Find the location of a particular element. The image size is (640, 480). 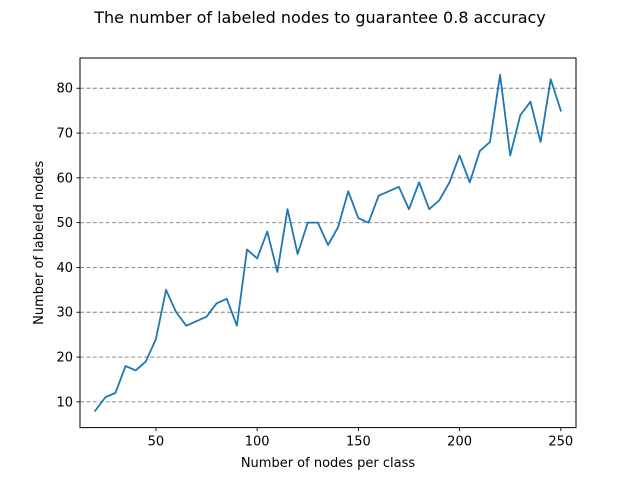

x-tick-label-100: 100 is located at coordinates (257, 442).